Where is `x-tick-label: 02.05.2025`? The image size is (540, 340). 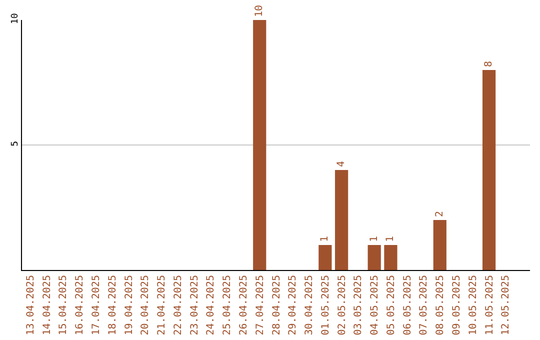 x-tick-label: 02.05.2025 is located at coordinates (342, 305).